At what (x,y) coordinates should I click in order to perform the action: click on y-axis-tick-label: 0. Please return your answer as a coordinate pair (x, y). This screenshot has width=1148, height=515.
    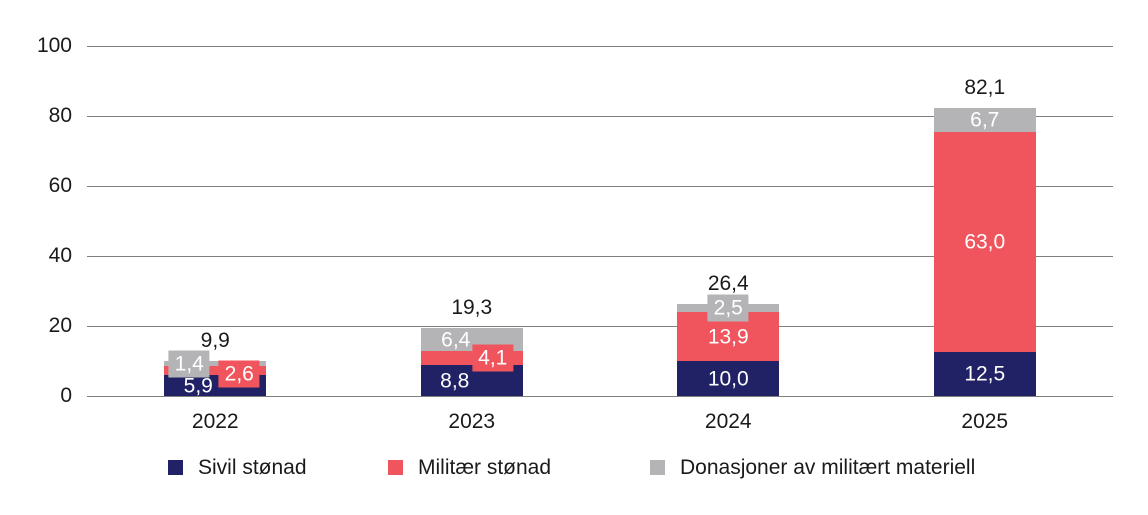
    Looking at the image, I should click on (66, 395).